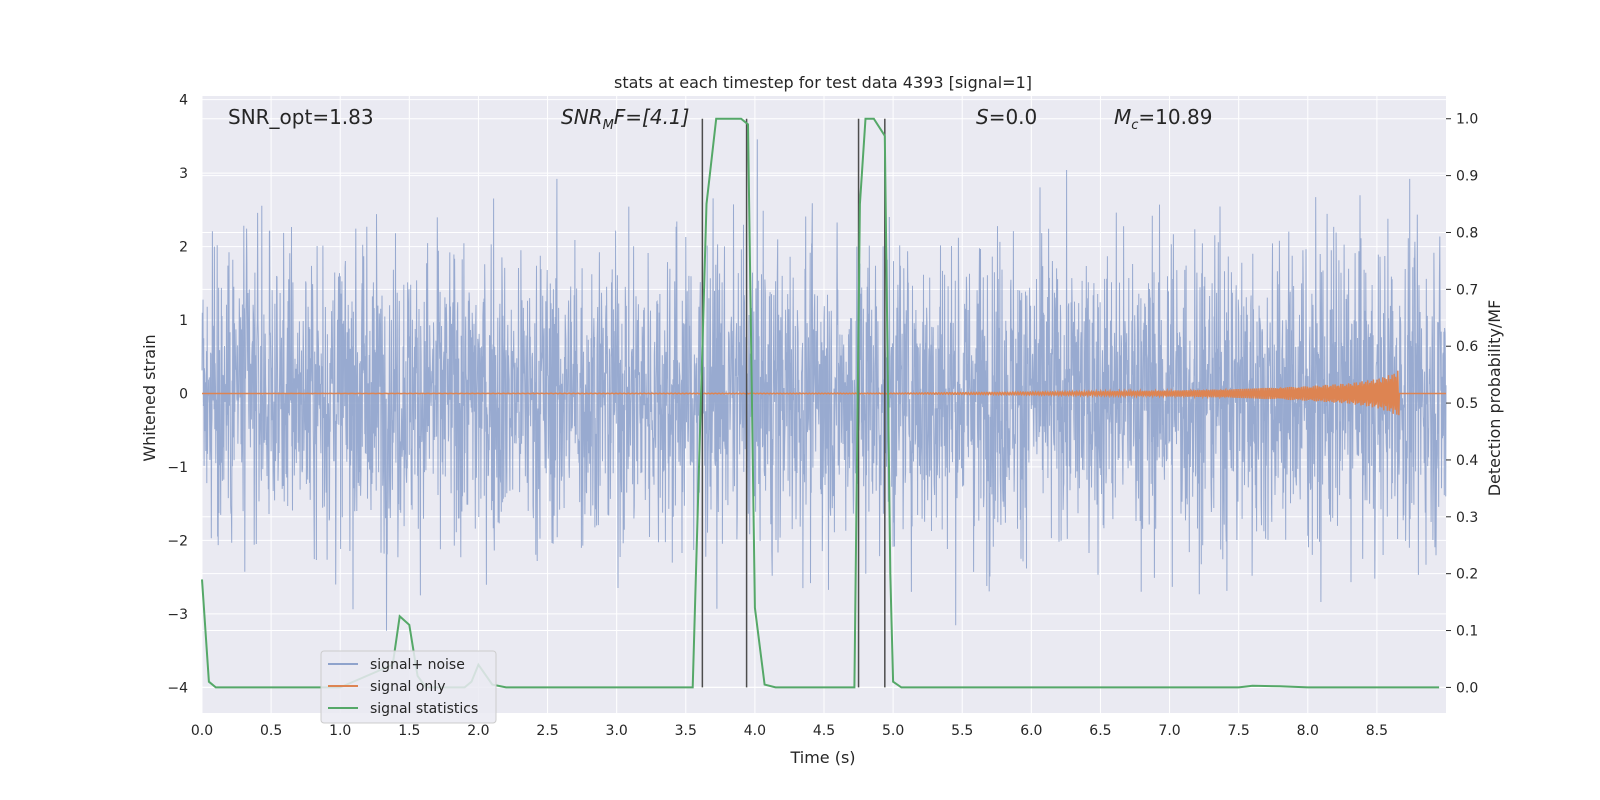 The height and width of the screenshot is (800, 1600). I want to click on x-tick-label: 0.5, so click(271, 731).